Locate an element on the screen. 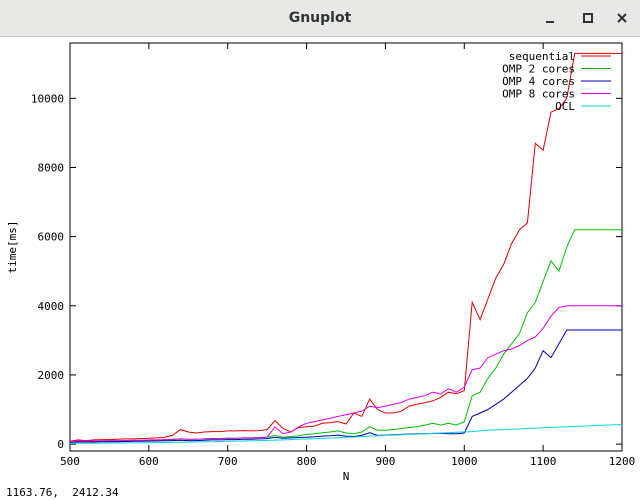 Image resolution: width=640 pixels, height=500 pixels. legend-label: OMP 4 cores is located at coordinates (538, 81).